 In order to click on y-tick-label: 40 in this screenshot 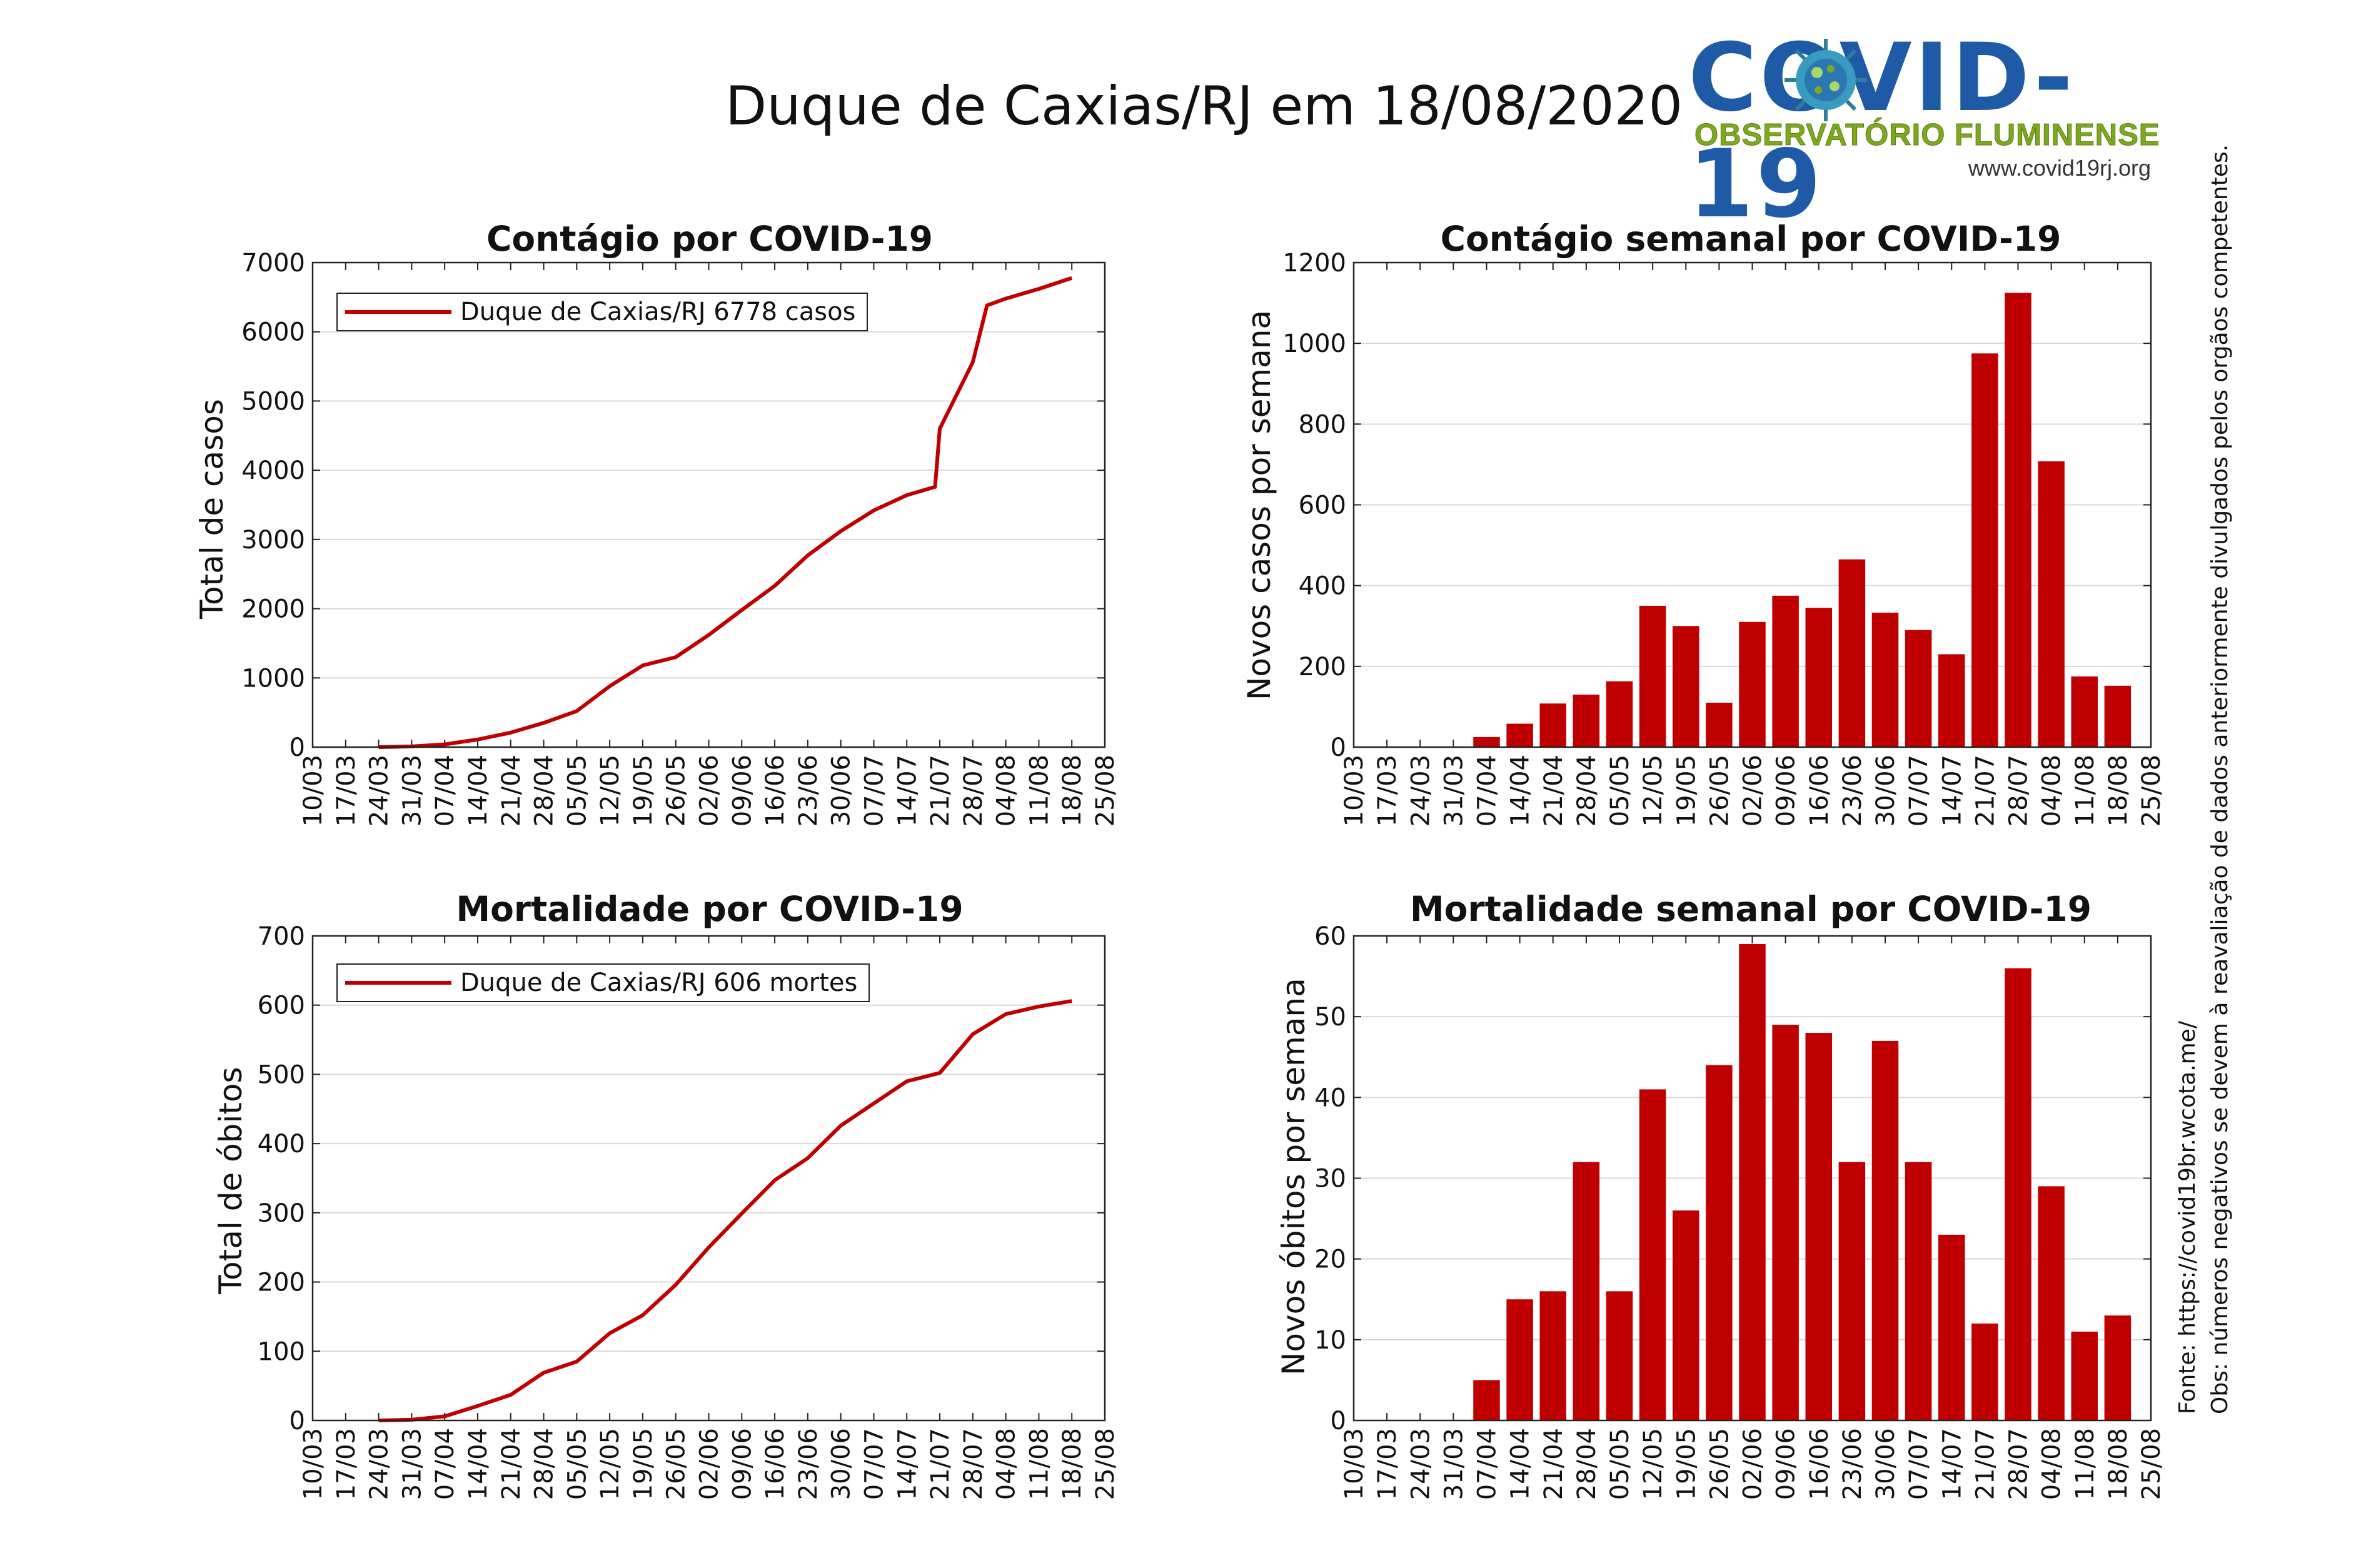, I will do `click(1330, 1097)`.